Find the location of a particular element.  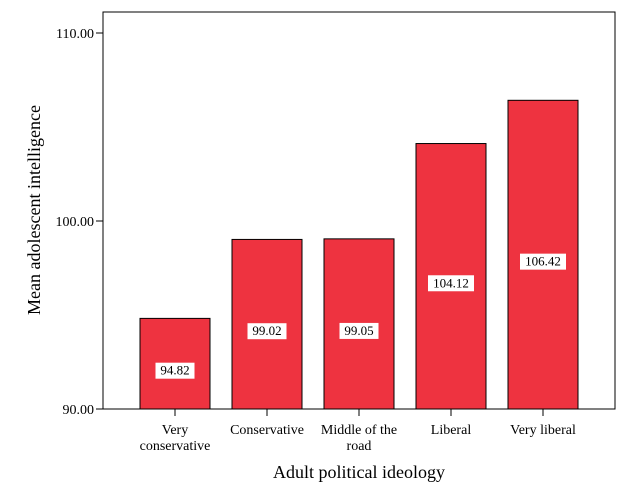

x-tick-label: Very is located at coordinates (175, 430).